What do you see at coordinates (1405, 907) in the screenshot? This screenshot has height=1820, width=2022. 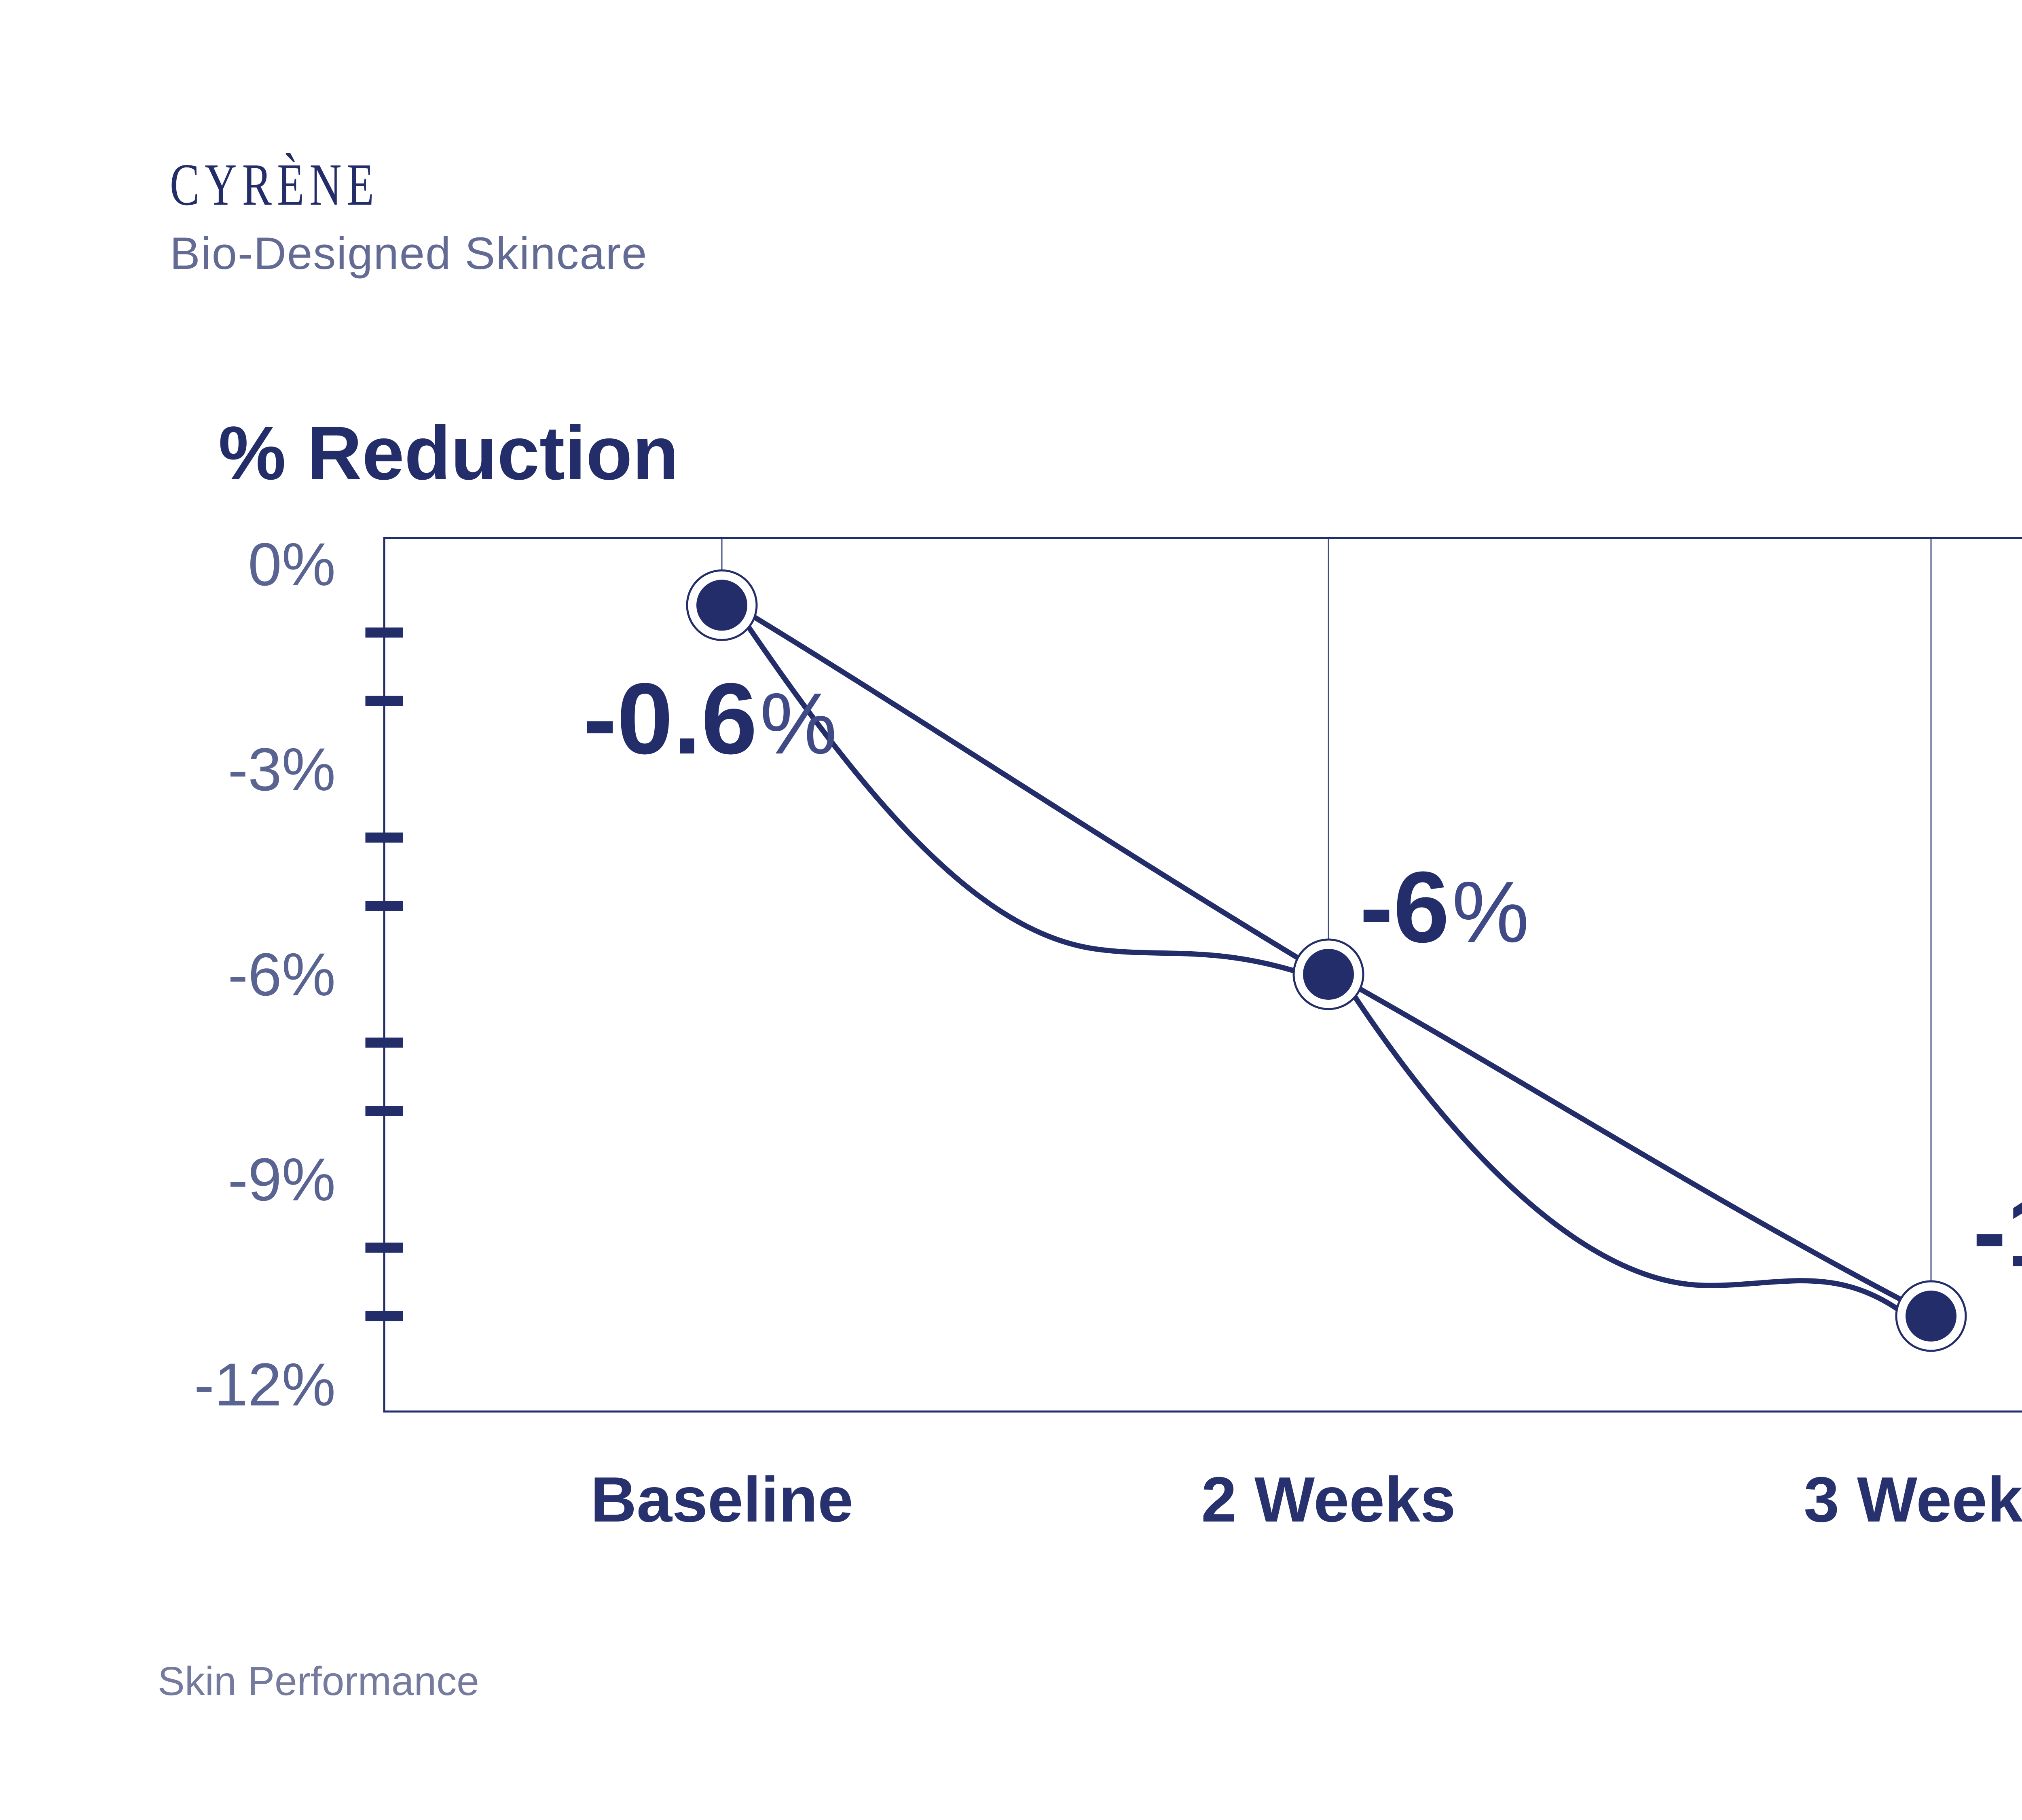 I see `point-label-number: -6` at bounding box center [1405, 907].